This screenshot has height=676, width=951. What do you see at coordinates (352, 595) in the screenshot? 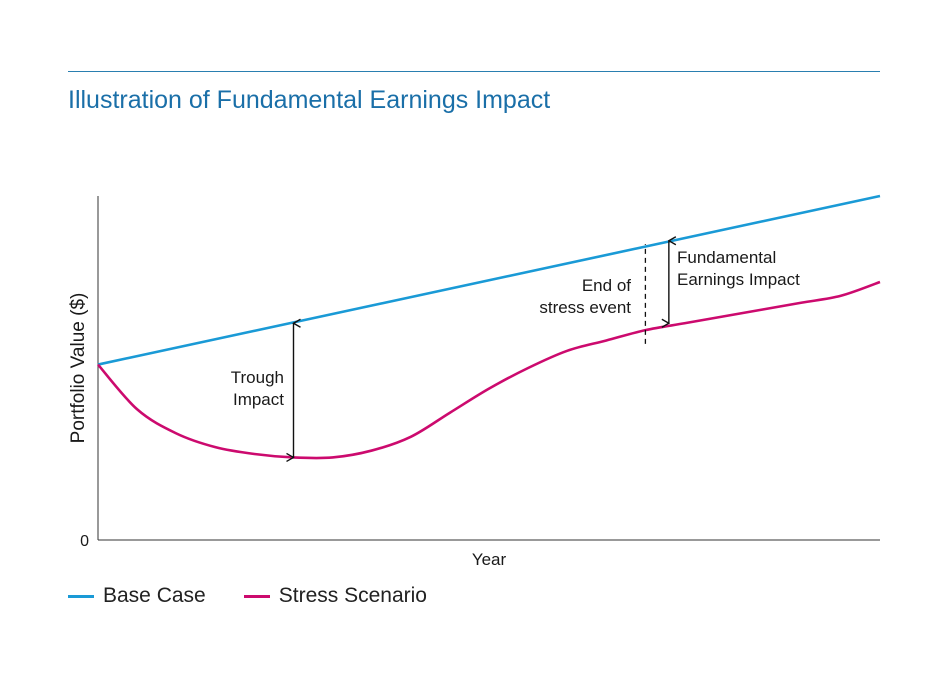
I see `legend-label-stress-scenario: Stress Scenario` at bounding box center [352, 595].